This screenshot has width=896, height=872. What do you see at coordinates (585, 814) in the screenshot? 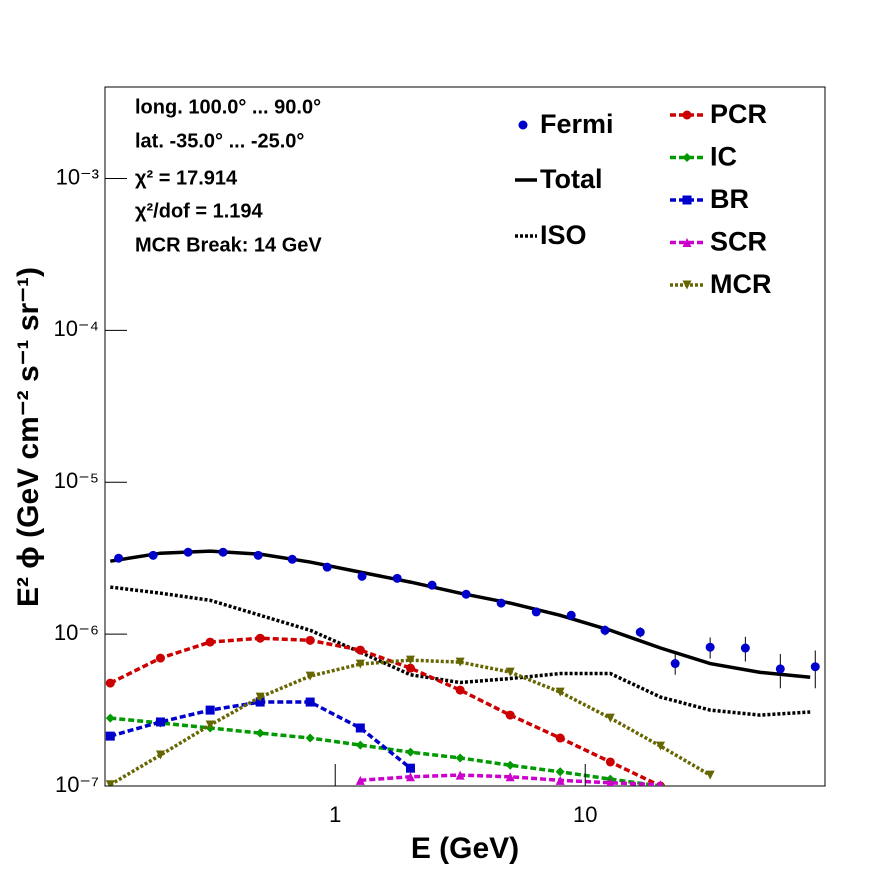
I see `x-tick-label: 10` at bounding box center [585, 814].